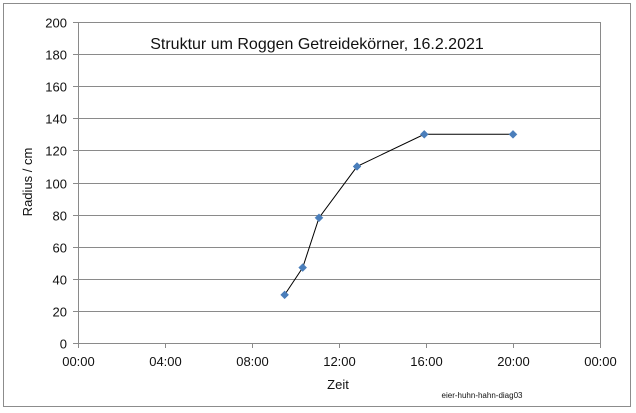  I want to click on x-tick-label-6: 00:00, so click(600, 361).